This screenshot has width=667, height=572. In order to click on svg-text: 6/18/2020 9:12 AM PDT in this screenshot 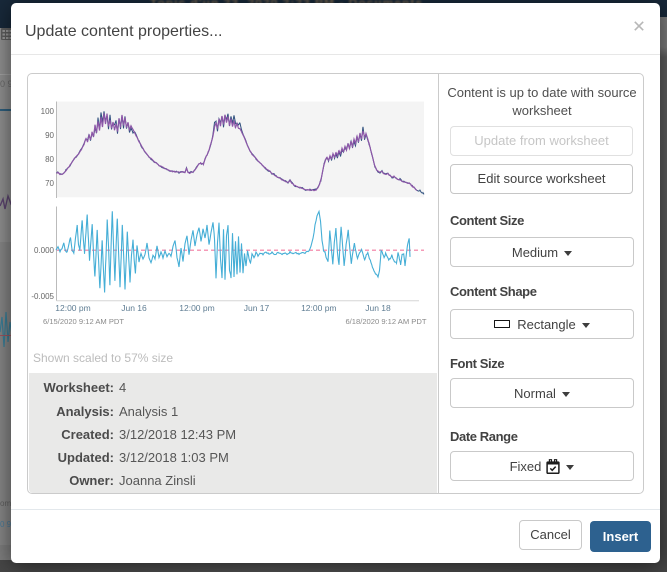, I will do `click(385, 321)`.